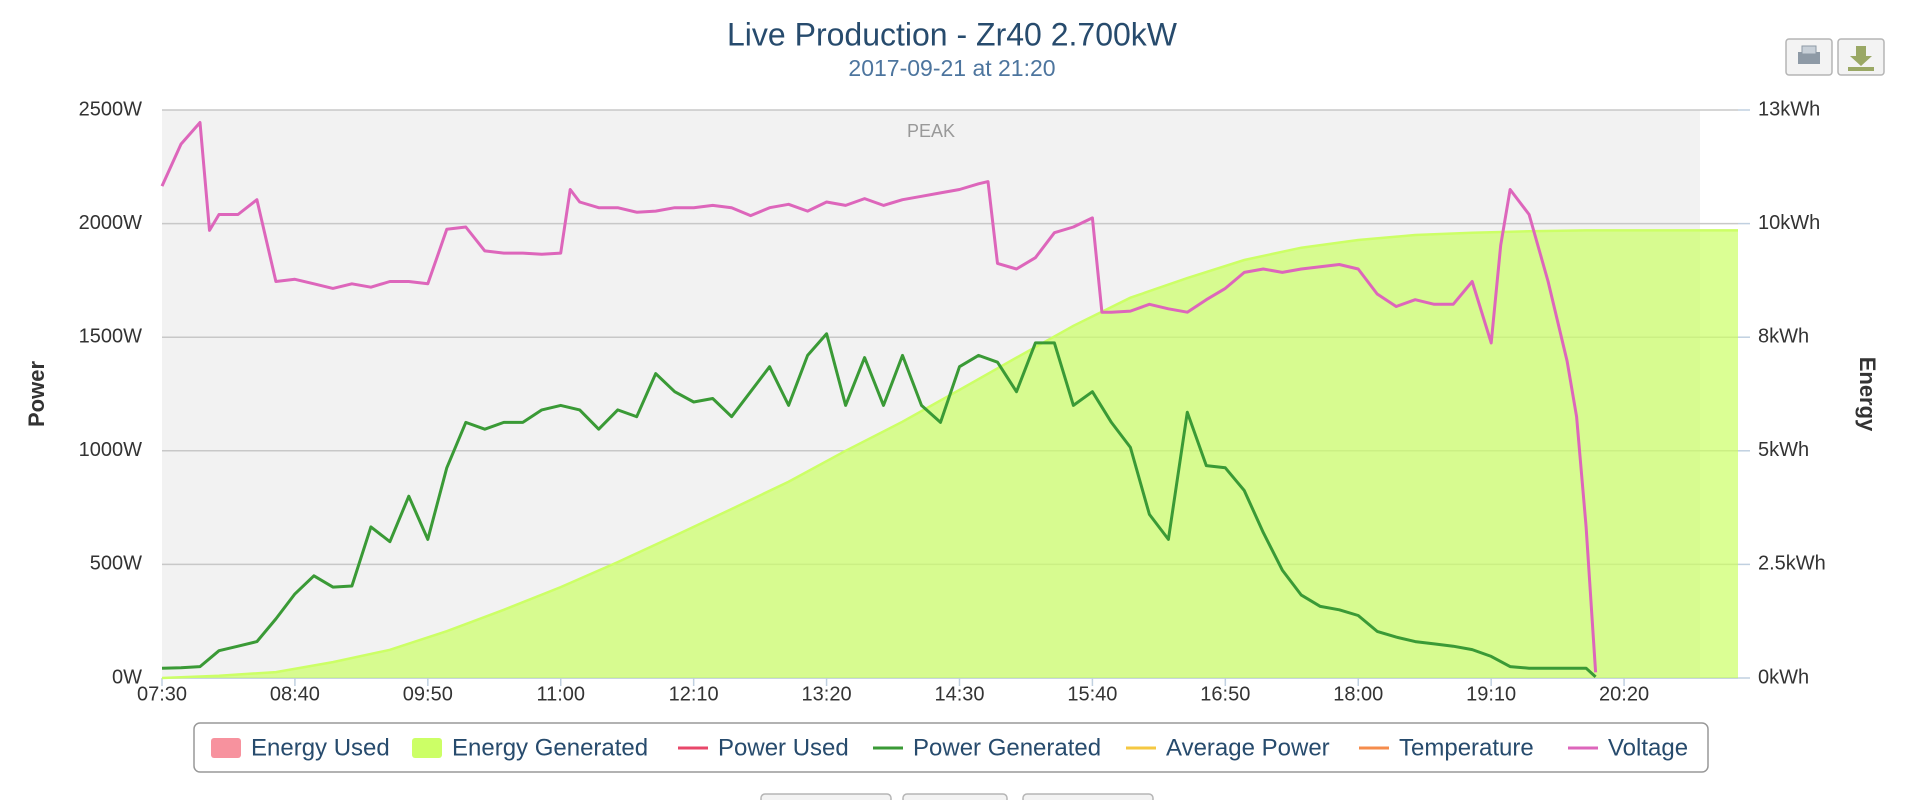 The image size is (1912, 800). Describe the element at coordinates (959, 694) in the screenshot. I see `x-tick-label: 14:30` at that location.